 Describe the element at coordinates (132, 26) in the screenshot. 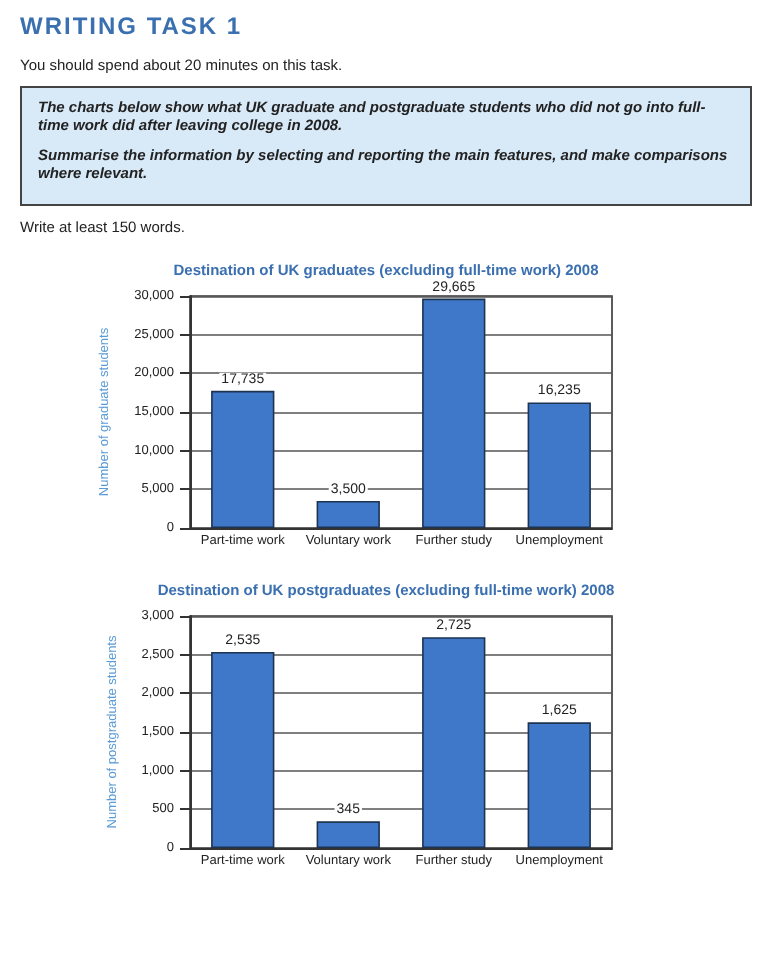

I see `text: WRITING TASK 1` at that location.